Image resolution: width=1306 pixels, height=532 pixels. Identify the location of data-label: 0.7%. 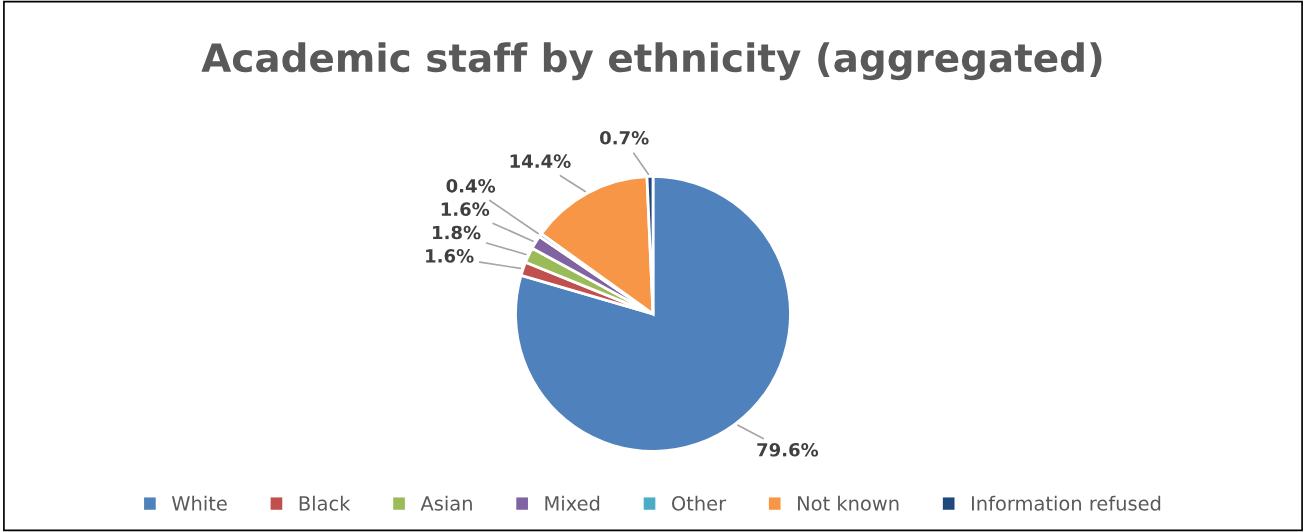
(624, 137).